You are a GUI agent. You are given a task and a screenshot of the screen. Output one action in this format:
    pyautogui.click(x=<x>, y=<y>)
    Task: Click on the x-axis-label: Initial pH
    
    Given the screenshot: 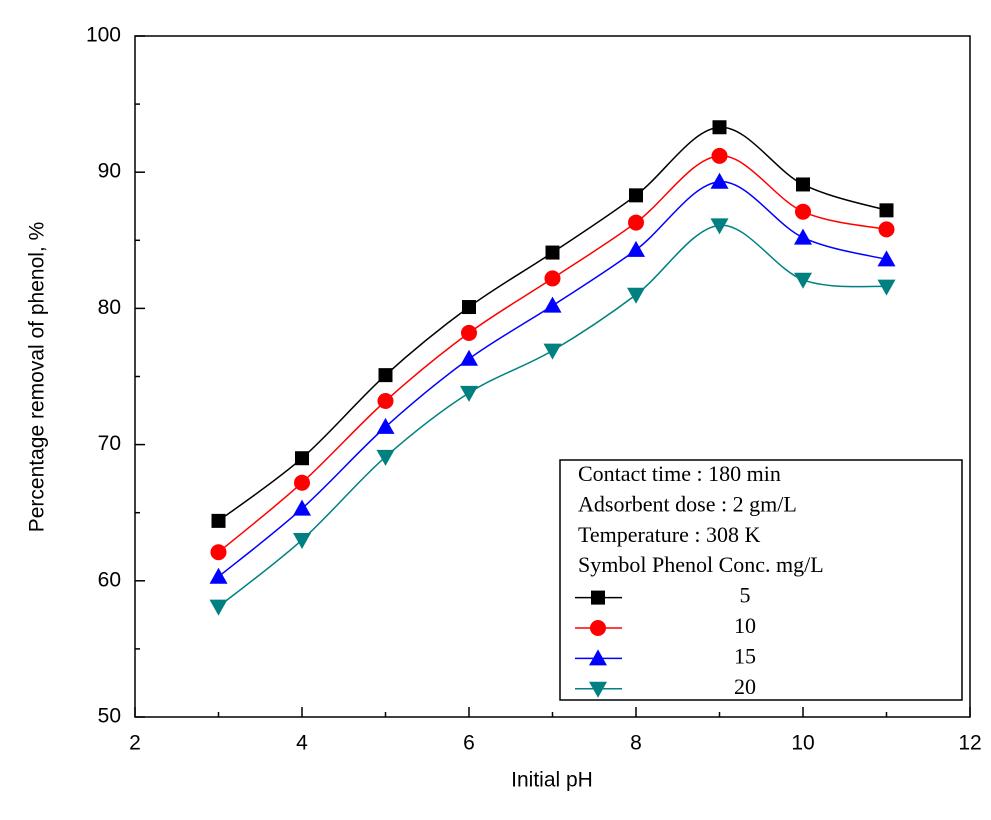 What is the action you would take?
    pyautogui.click(x=552, y=780)
    